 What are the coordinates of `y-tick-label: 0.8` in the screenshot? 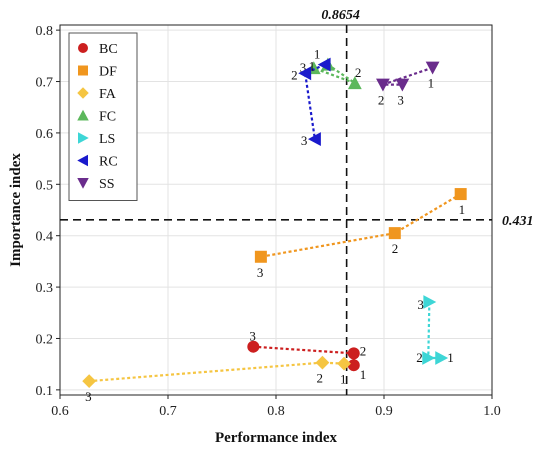 It's located at (45, 31).